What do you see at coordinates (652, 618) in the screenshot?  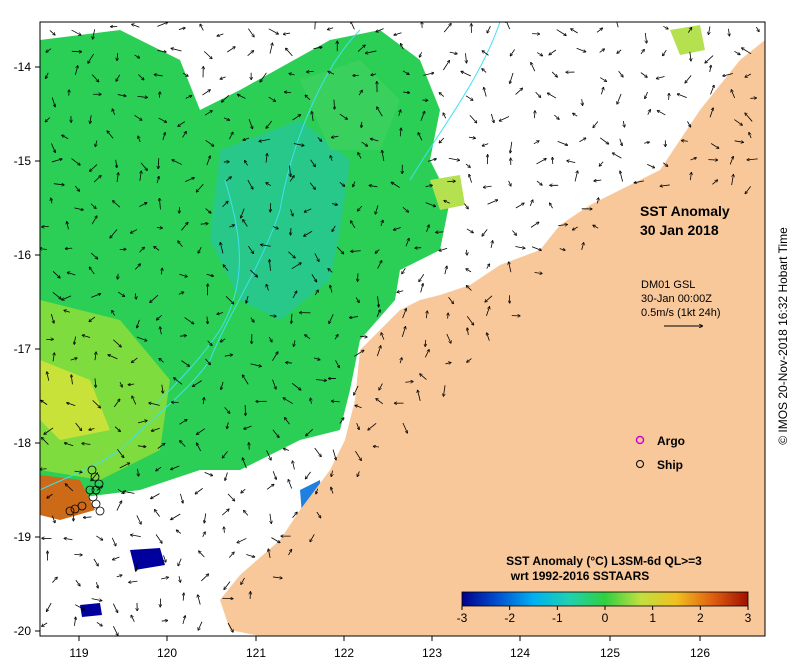 I see `colorbar-tick-label: 1` at bounding box center [652, 618].